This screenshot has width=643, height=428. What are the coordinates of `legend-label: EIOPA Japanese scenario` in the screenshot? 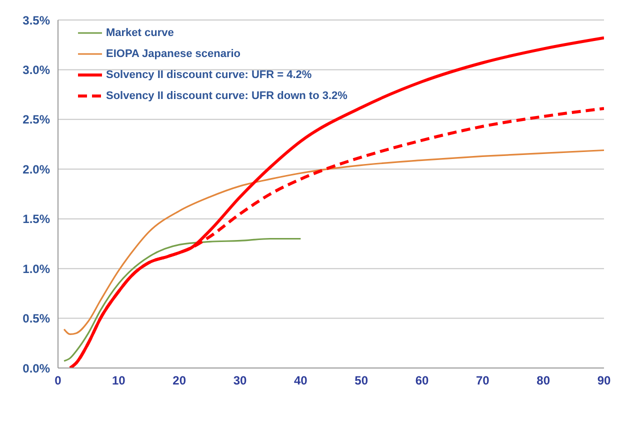 It's located at (173, 54).